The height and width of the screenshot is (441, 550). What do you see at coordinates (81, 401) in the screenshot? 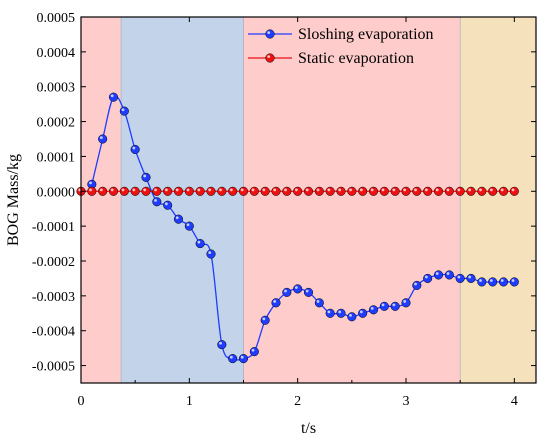
I see `x-tick-label: 0` at bounding box center [81, 401].